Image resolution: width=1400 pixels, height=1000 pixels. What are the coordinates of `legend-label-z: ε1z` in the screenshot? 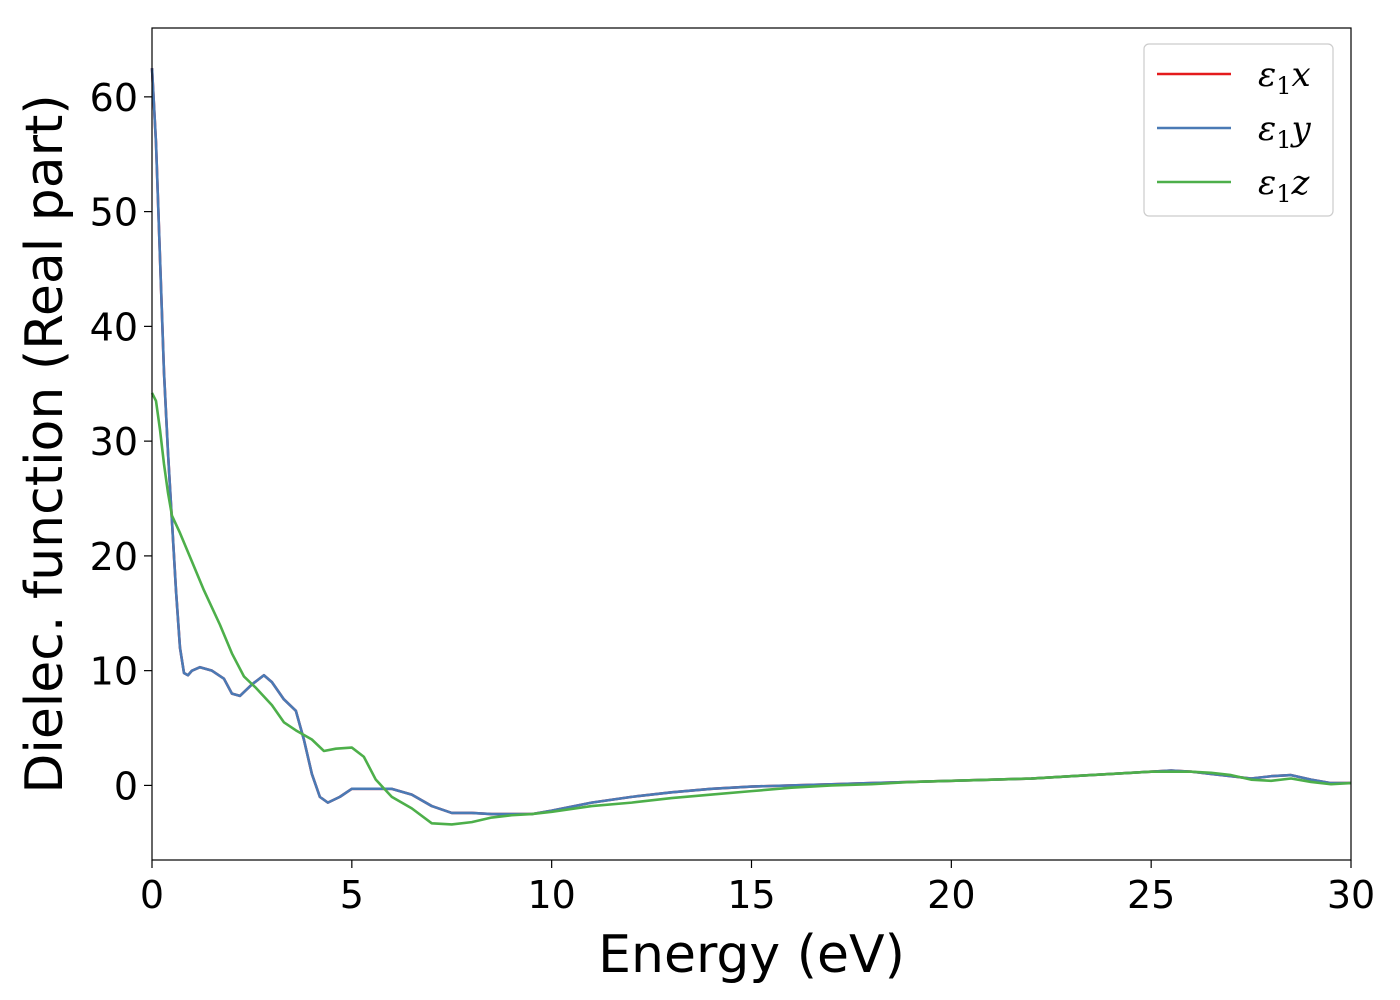 It's located at (1284, 185).